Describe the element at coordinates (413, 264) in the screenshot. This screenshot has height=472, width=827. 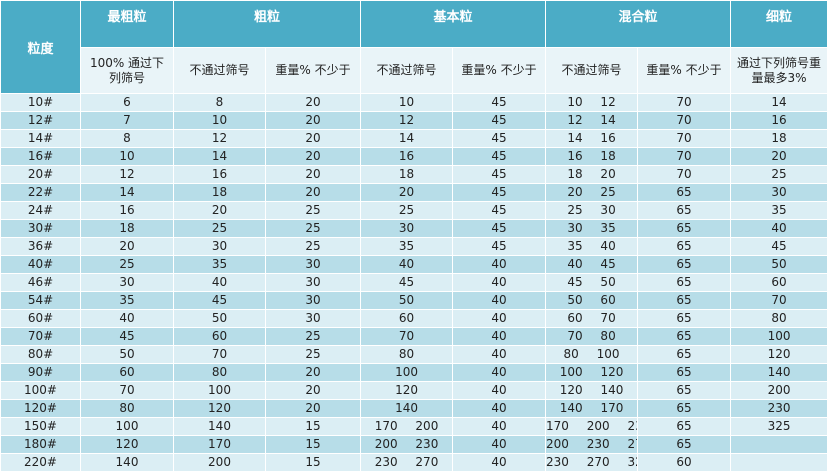
I see `table-row: 40# 25 35 30 40 40 40 45 65 50` at that location.